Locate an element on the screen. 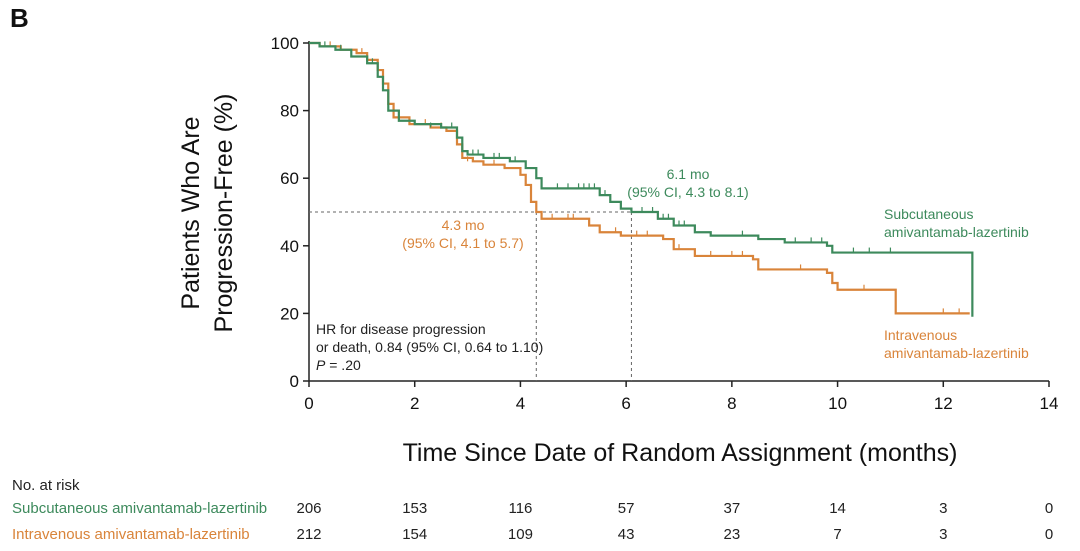 The width and height of the screenshot is (1080, 551). y-tick-label: 100 is located at coordinates (285, 43).